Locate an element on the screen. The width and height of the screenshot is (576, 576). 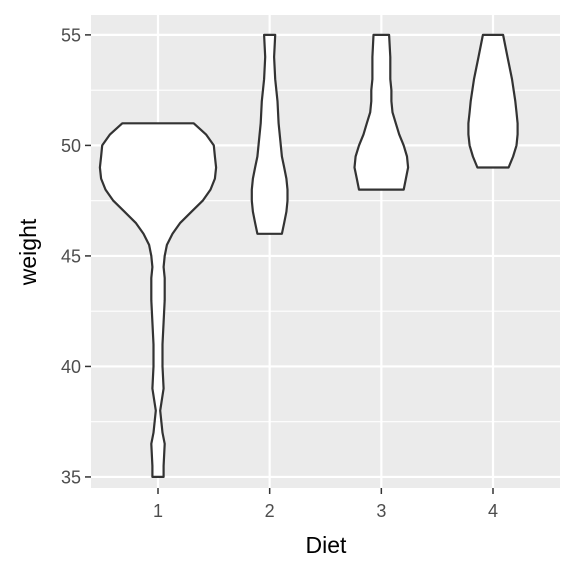
y-axis: 35 40 45 50 55 is located at coordinates (76, 256).